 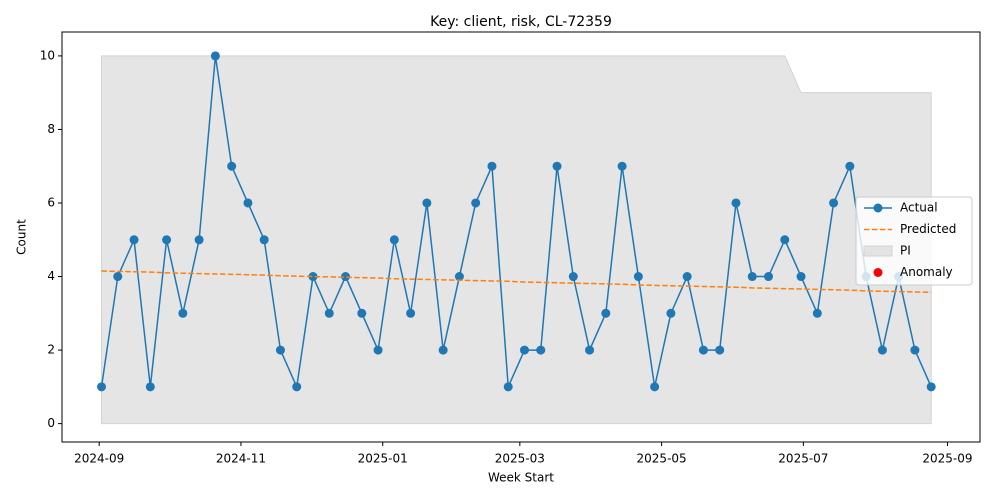 I want to click on legend-label: Actual, so click(x=919, y=208).